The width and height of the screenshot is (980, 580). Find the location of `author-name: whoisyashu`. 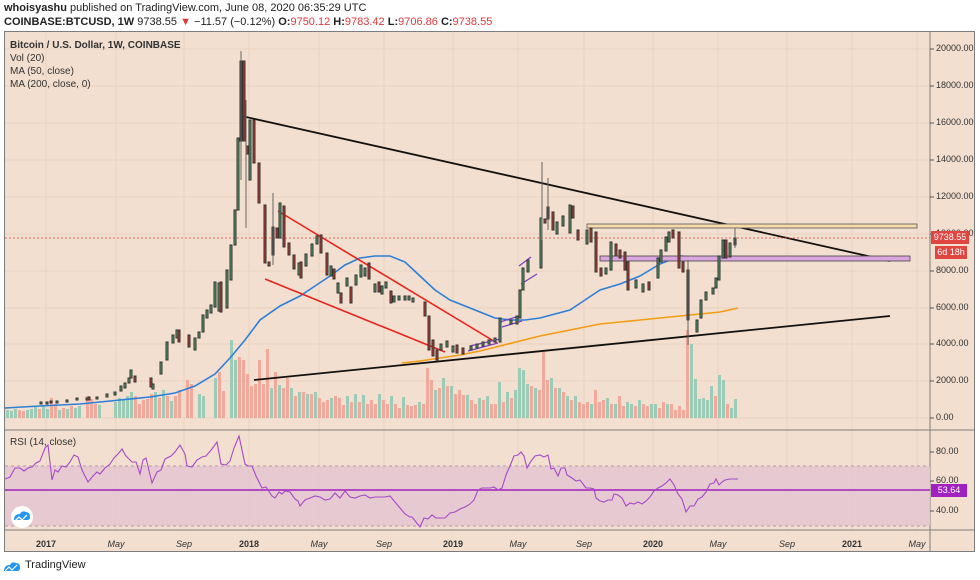

author-name: whoisyashu is located at coordinates (35, 8).